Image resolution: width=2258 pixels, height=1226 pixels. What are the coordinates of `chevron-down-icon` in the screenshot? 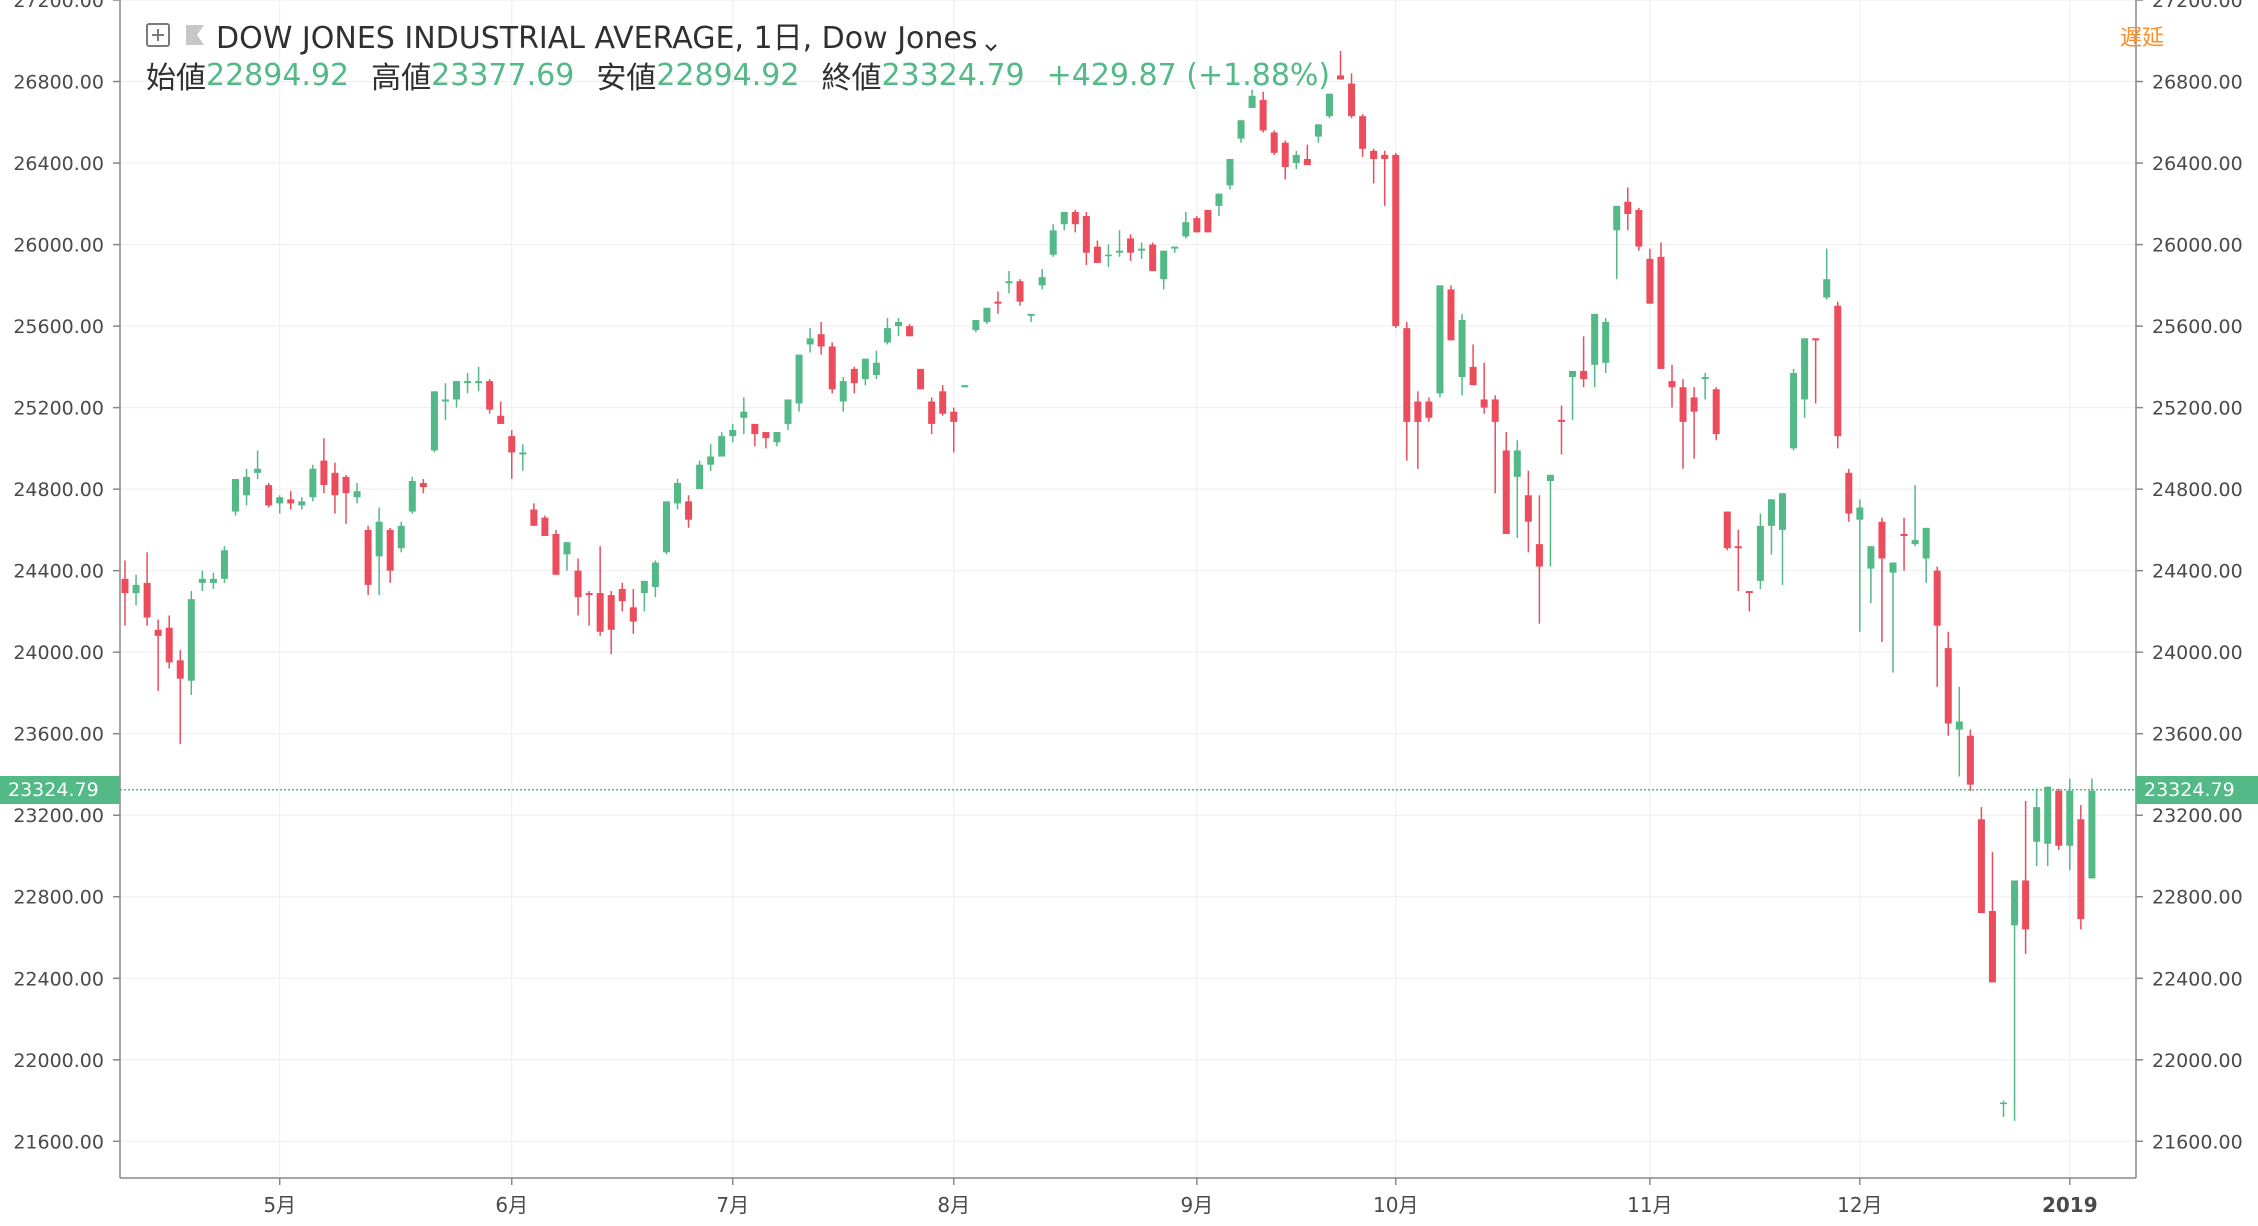 It's located at (991, 40).